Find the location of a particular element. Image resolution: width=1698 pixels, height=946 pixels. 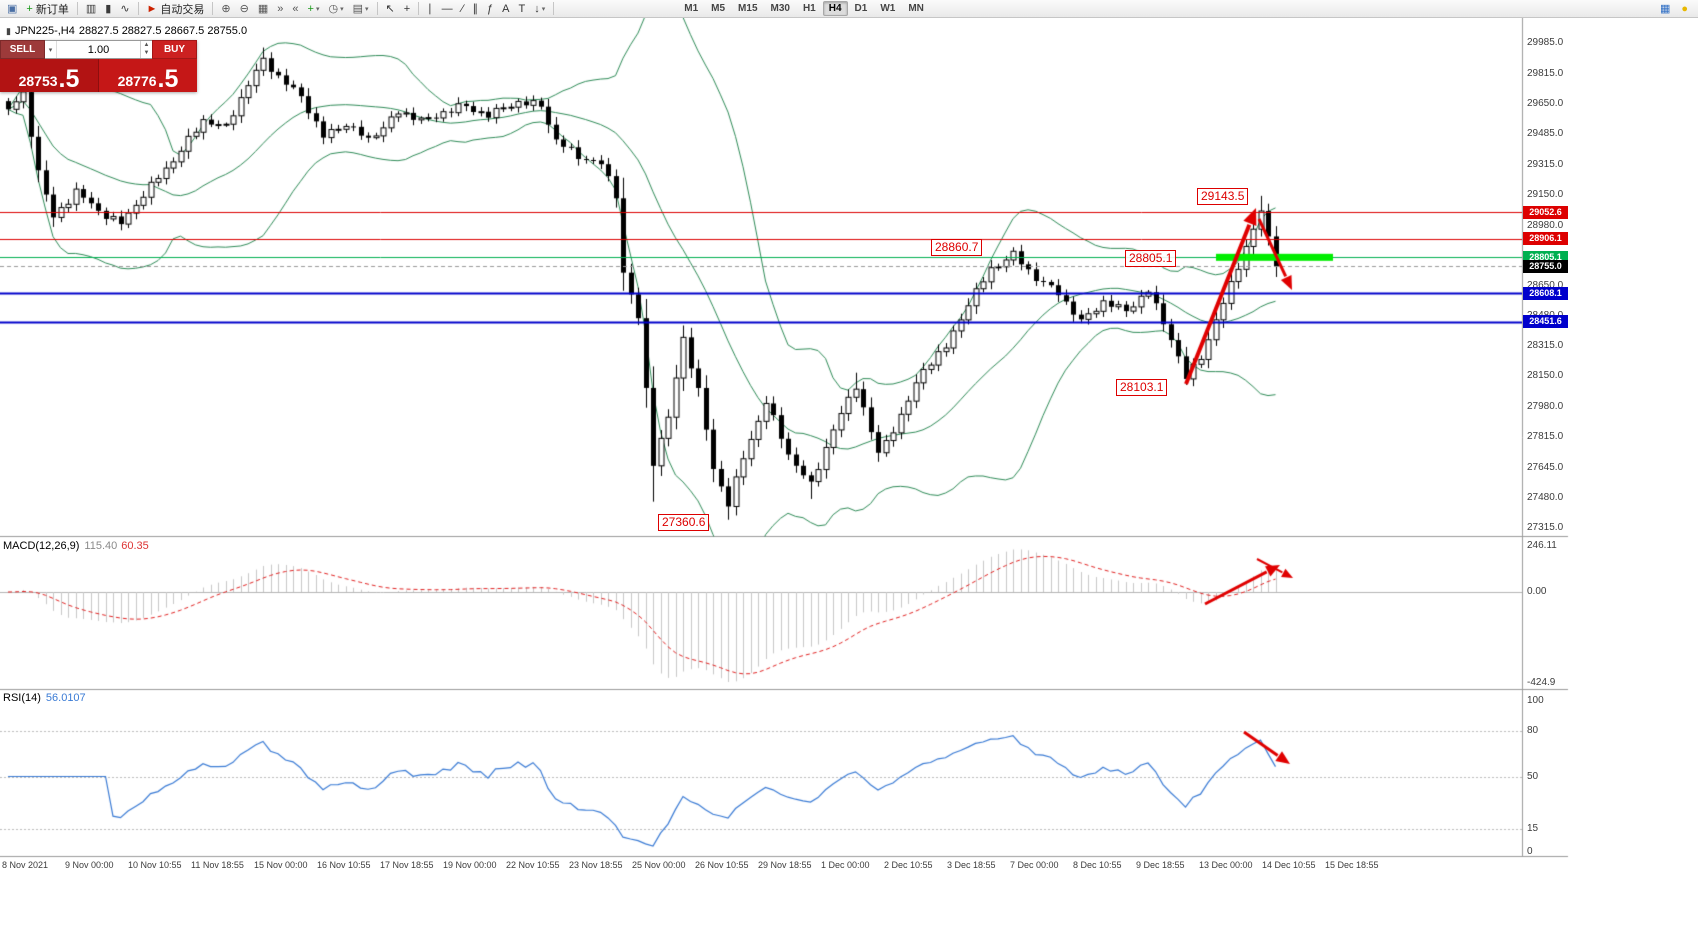

autotrading-icon: ► is located at coordinates (152, 8).